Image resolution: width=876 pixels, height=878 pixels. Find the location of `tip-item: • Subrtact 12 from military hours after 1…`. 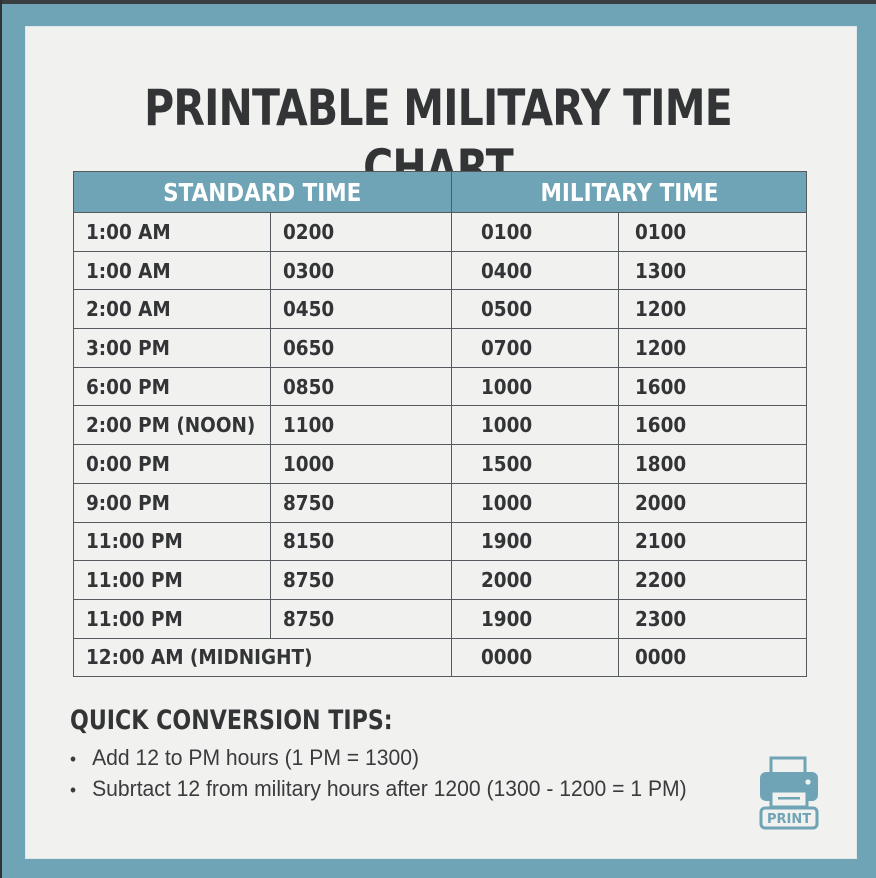

tip-item: • Subrtact 12 from military hours after 1… is located at coordinates (378, 788).